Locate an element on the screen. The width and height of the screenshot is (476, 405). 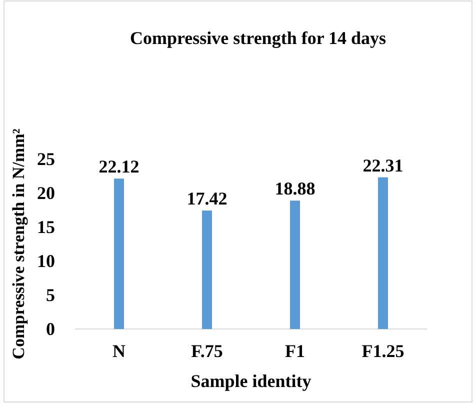
y-axis-title: Compressive strength in N/mm² is located at coordinates (18, 244).